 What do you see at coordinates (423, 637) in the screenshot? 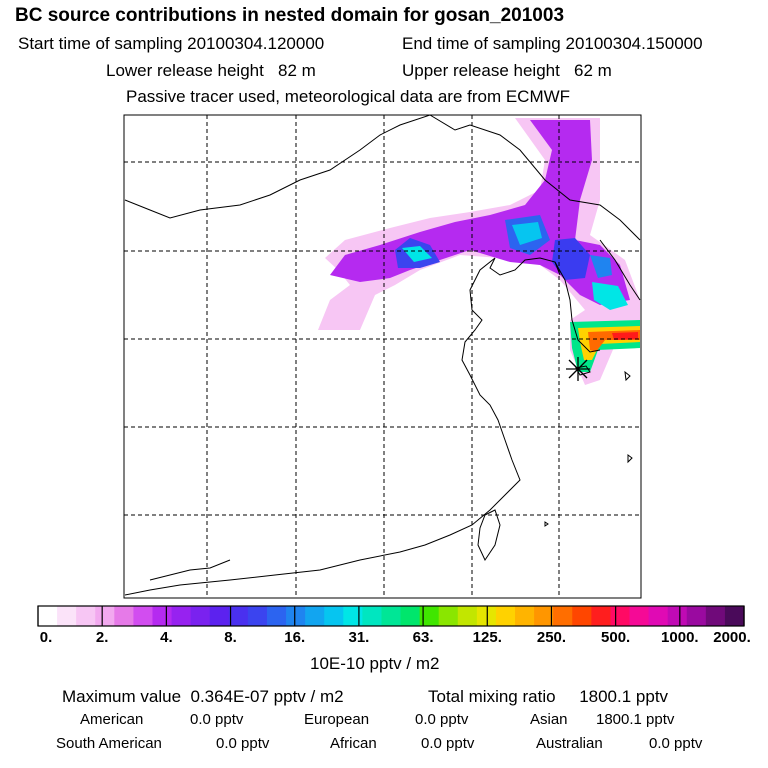
I see `colorbar-label: 63.` at bounding box center [423, 637].